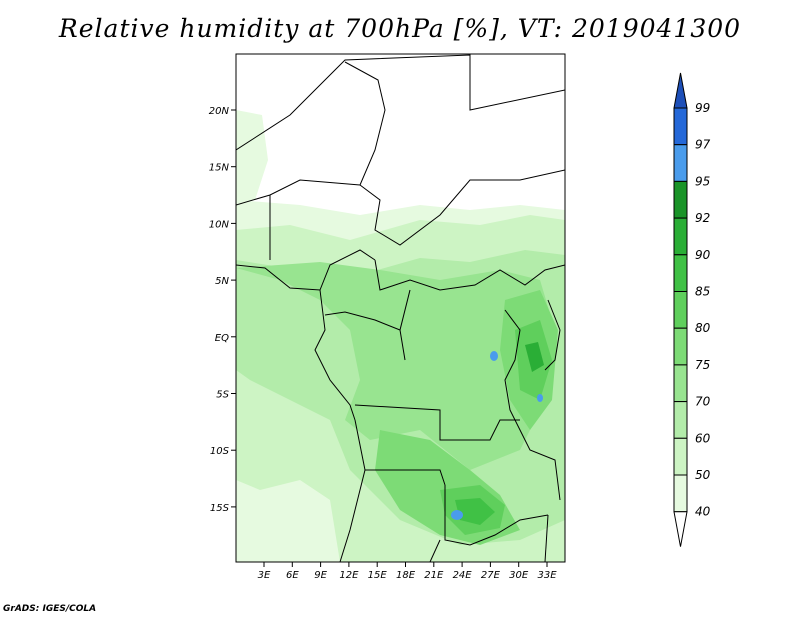  I want to click on colorbar-label: 85, so click(702, 292).